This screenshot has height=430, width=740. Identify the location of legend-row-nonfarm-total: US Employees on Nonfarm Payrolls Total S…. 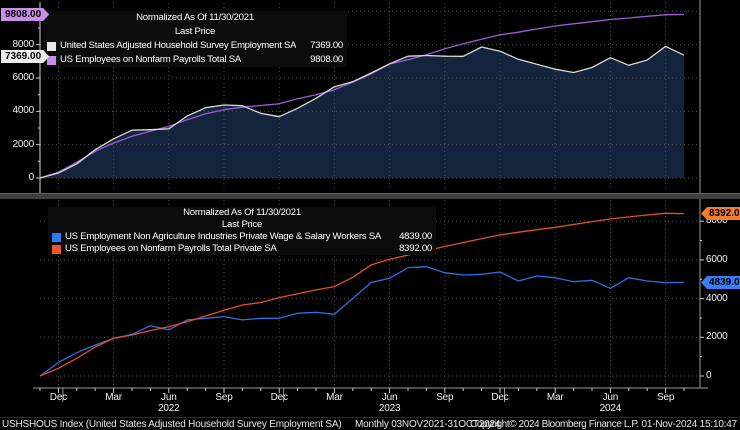
(195, 60).